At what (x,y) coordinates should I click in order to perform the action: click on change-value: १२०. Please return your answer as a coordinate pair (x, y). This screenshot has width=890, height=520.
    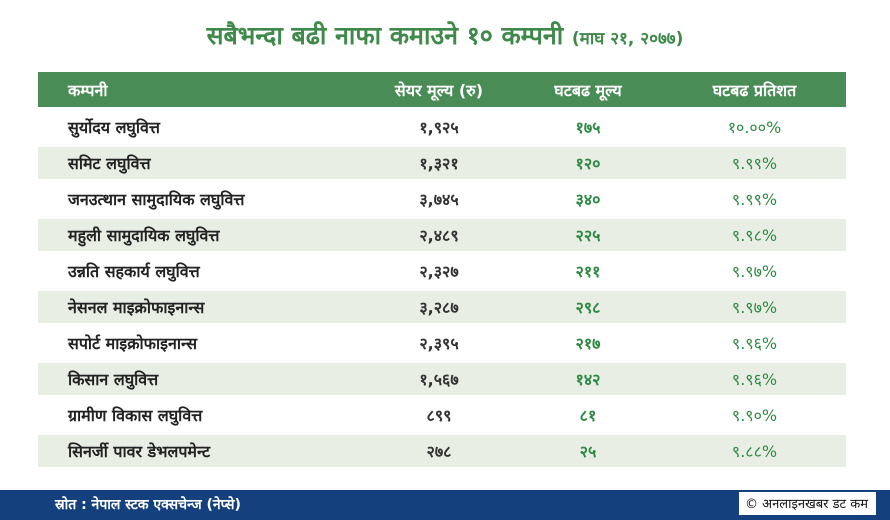
    Looking at the image, I should click on (588, 163).